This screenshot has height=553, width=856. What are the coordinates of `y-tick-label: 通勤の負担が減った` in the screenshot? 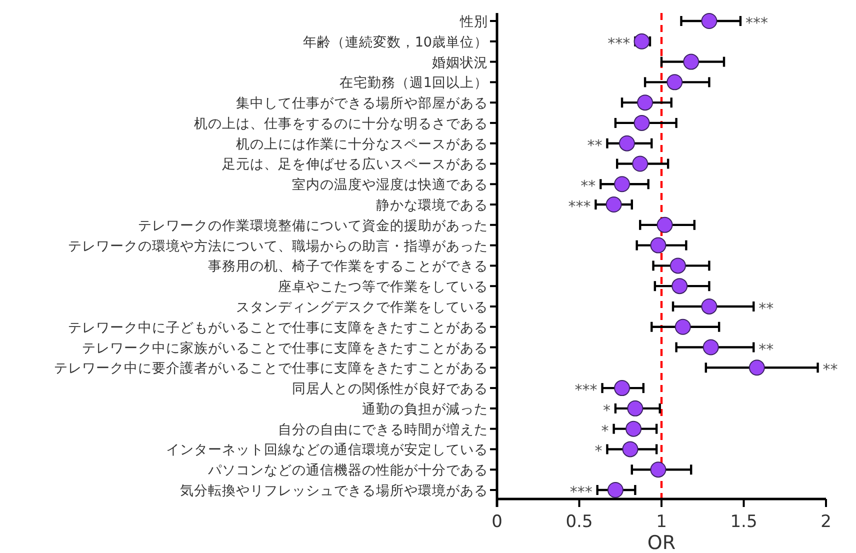 It's located at (425, 409).